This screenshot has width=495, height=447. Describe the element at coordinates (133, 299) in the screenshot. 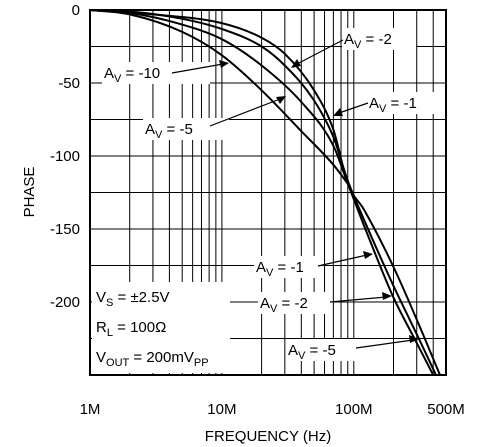

I see `condition-vs: VS = ±2.5V` at that location.